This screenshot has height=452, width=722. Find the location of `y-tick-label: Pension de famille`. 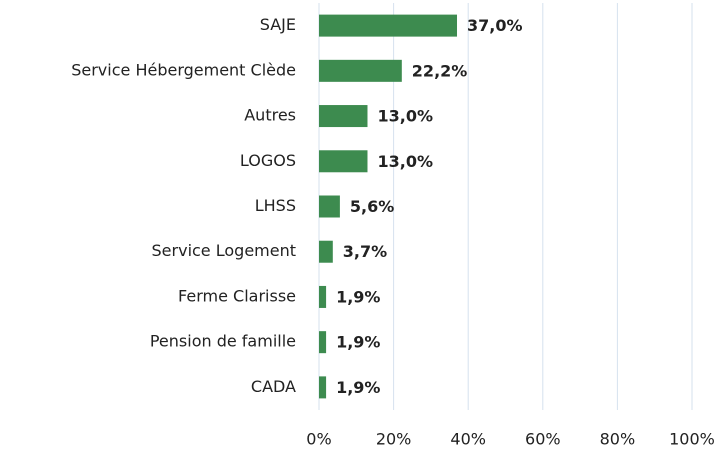

y-tick-label: Pension de famille is located at coordinates (223, 341).